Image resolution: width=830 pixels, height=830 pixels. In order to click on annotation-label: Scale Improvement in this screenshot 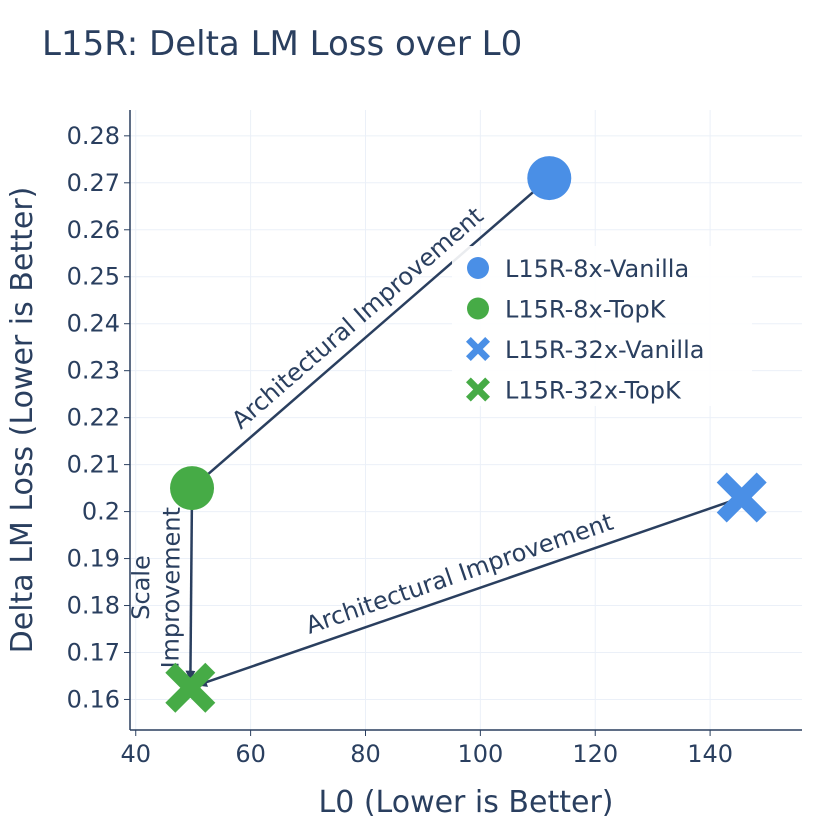, I will do `click(156, 588)`.